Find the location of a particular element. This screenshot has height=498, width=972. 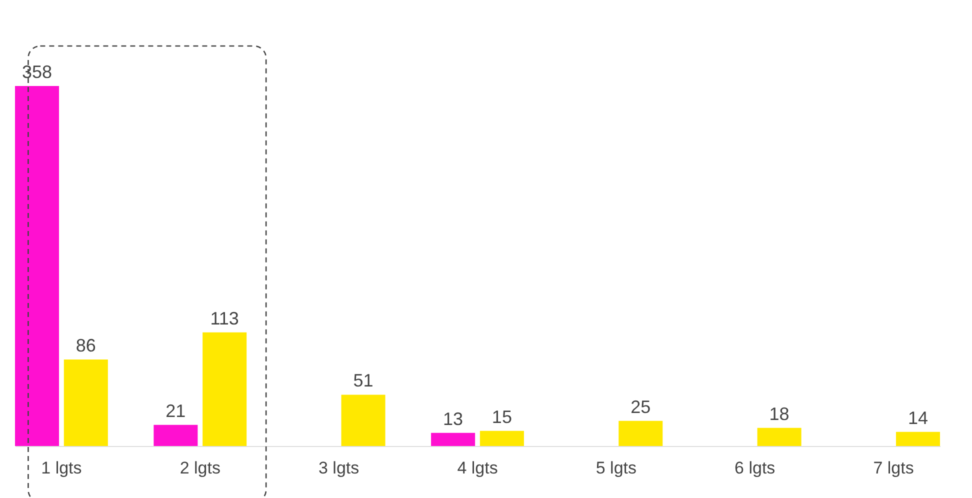

x-tick-label: 4 lgts is located at coordinates (477, 468).